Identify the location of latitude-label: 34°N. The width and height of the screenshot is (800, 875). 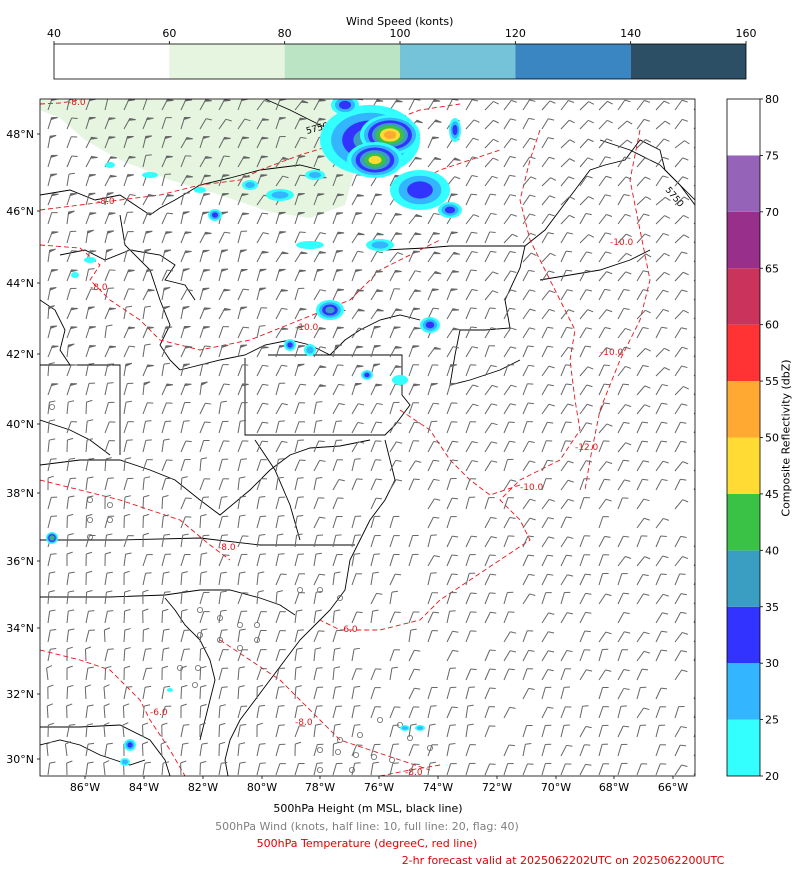
(20, 628).